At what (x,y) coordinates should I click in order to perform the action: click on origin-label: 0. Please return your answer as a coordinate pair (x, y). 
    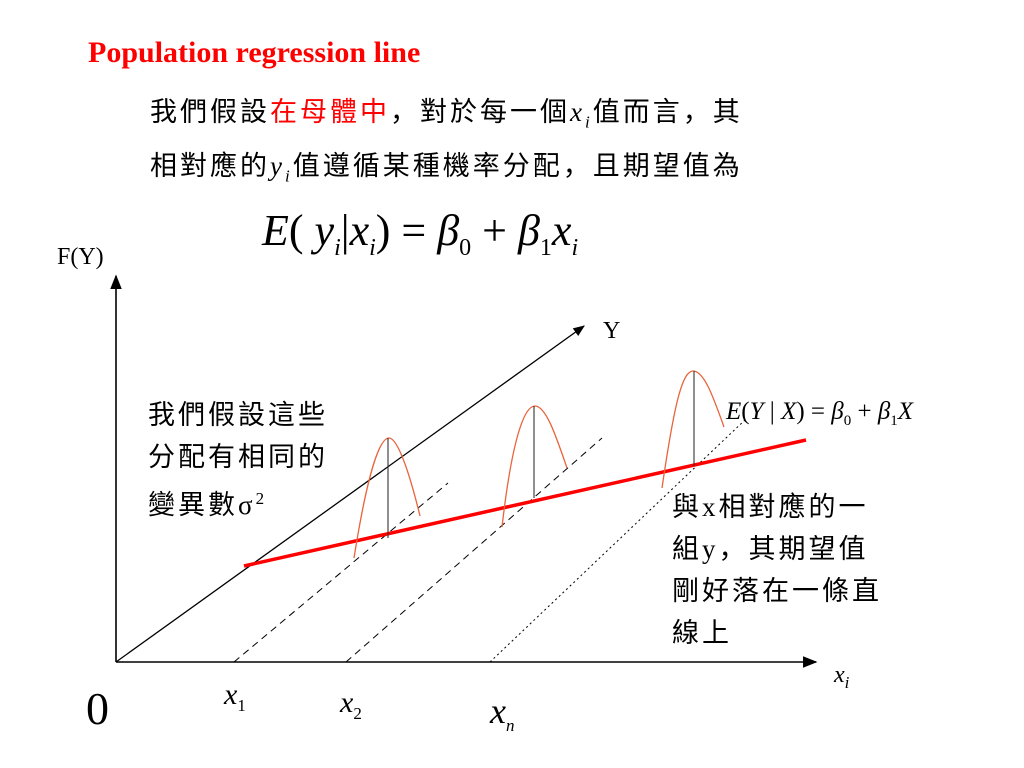
    Looking at the image, I should click on (97, 708).